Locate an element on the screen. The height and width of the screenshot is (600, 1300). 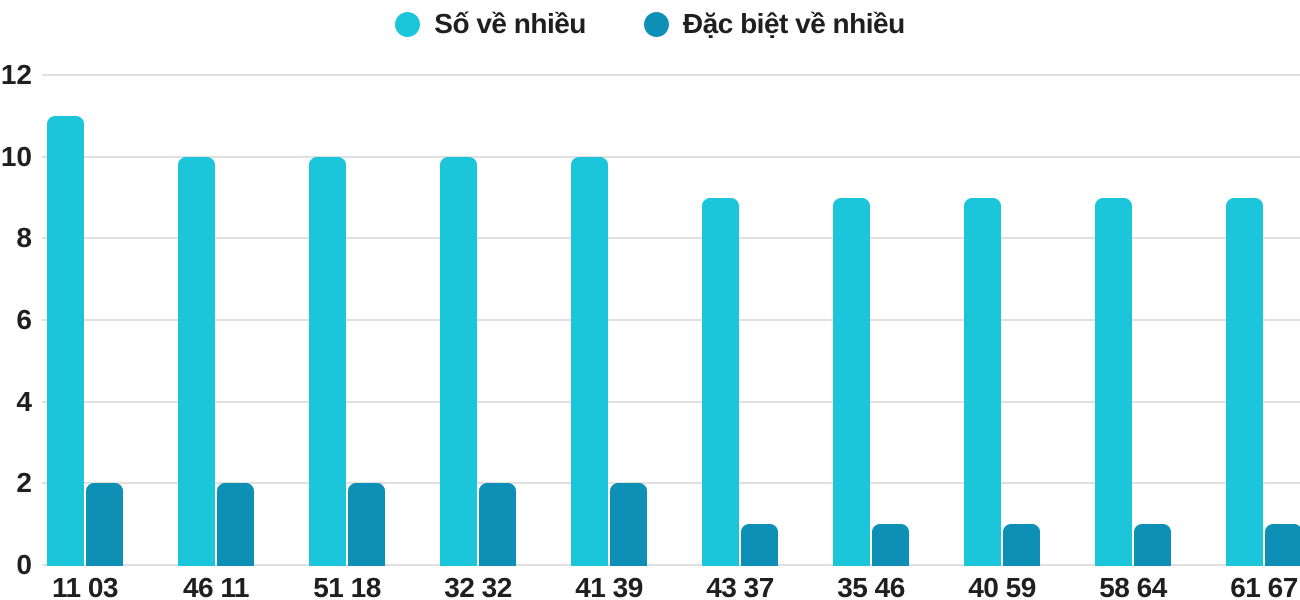
x-axis-category-label: 32 32 is located at coordinates (478, 586).